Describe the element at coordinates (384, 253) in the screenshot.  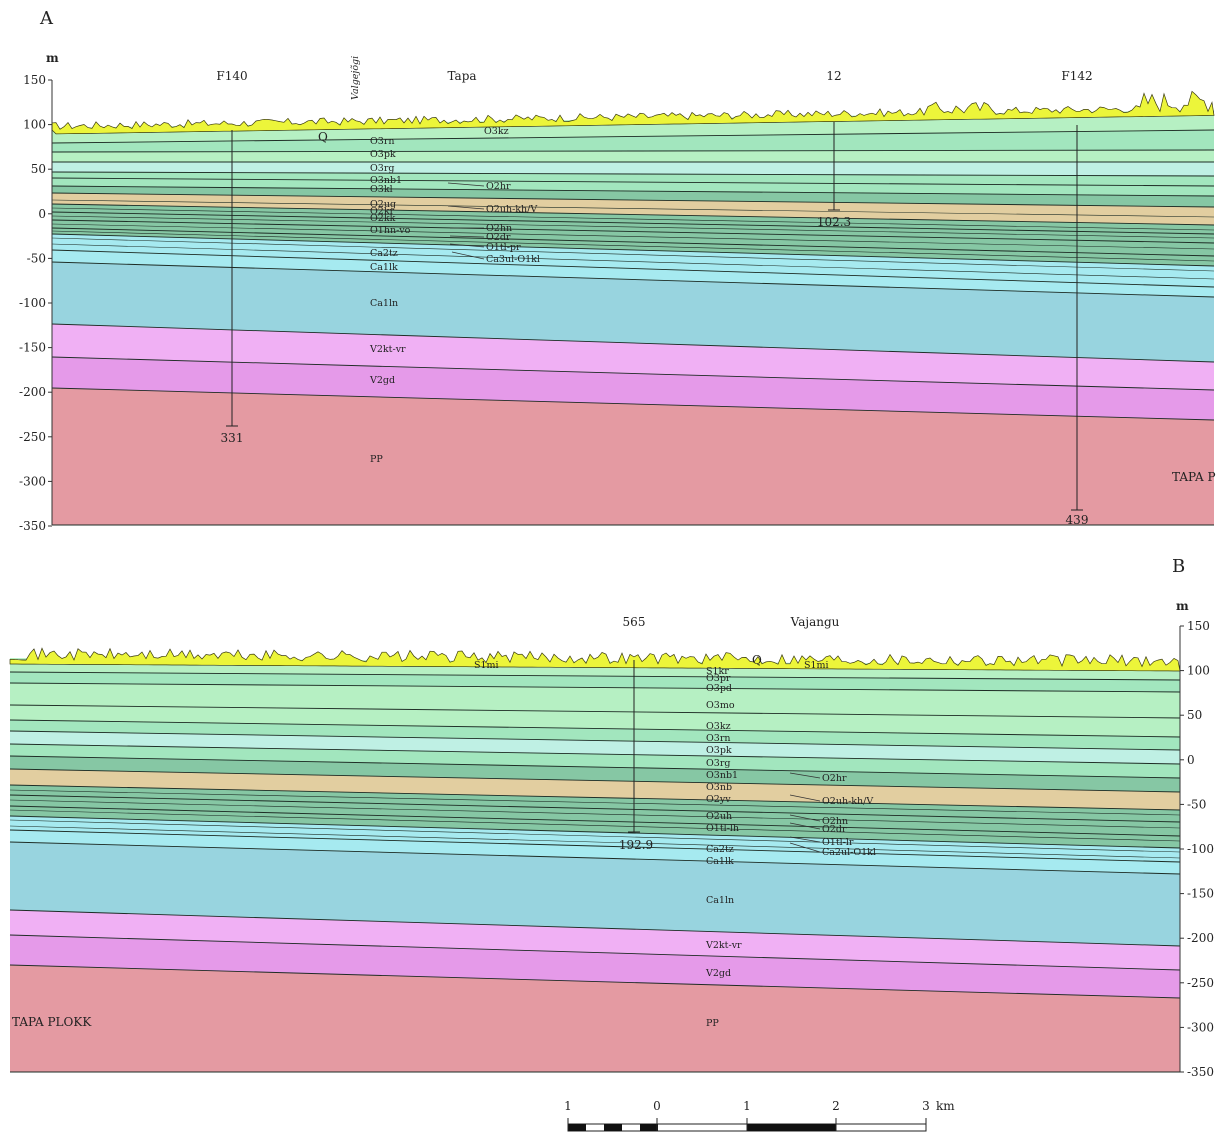
I see `stratum-label: Ca2tz` at that location.